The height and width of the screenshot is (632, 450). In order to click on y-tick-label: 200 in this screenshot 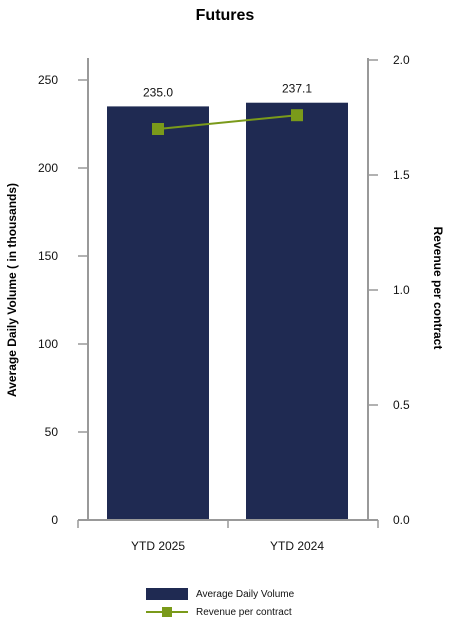, I will do `click(48, 168)`.